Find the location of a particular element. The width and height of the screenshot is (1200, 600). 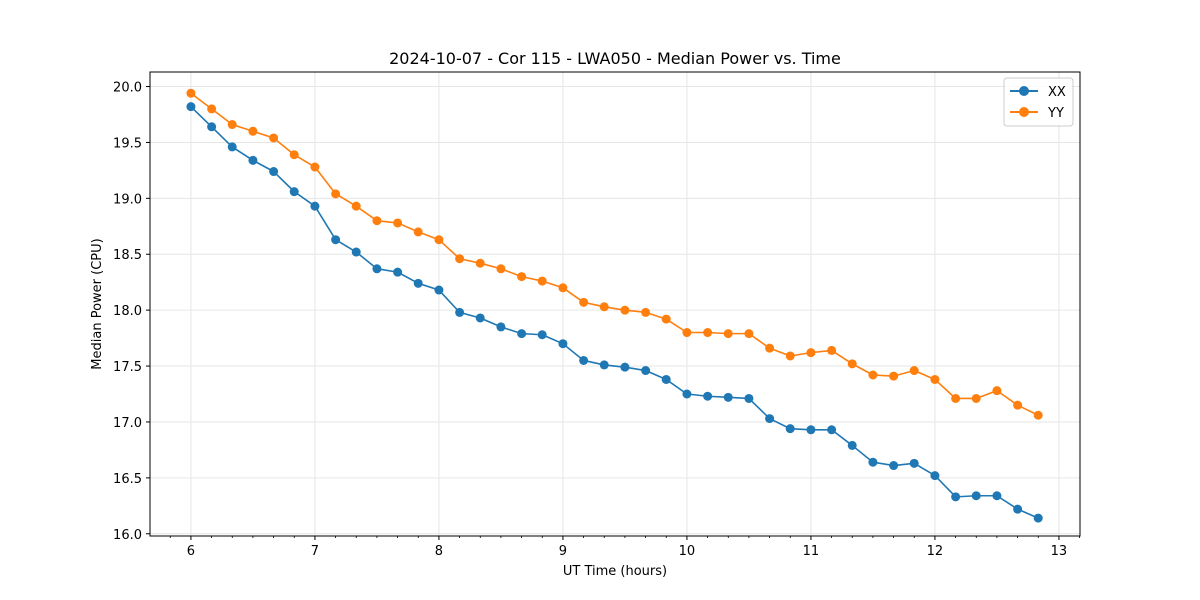

y-axis-label: Median Power (CPU) is located at coordinates (97, 303).